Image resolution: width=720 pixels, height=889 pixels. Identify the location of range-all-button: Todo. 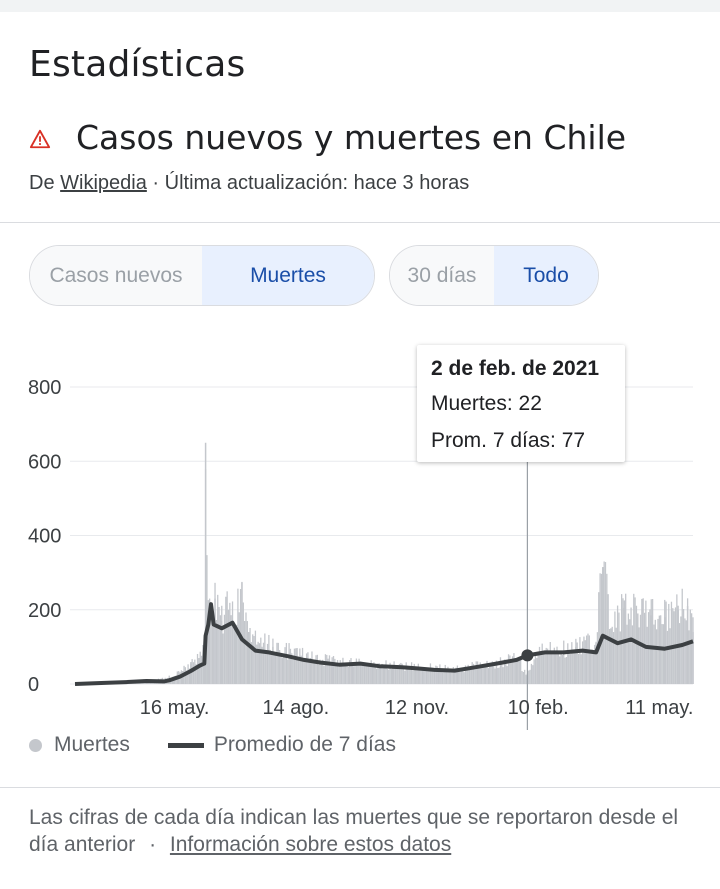
(546, 275).